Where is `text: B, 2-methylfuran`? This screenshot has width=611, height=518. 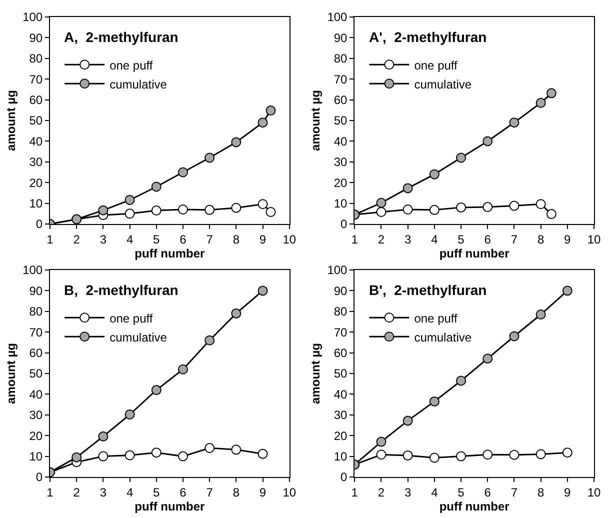 text: B, 2-methylfuran is located at coordinates (121, 290).